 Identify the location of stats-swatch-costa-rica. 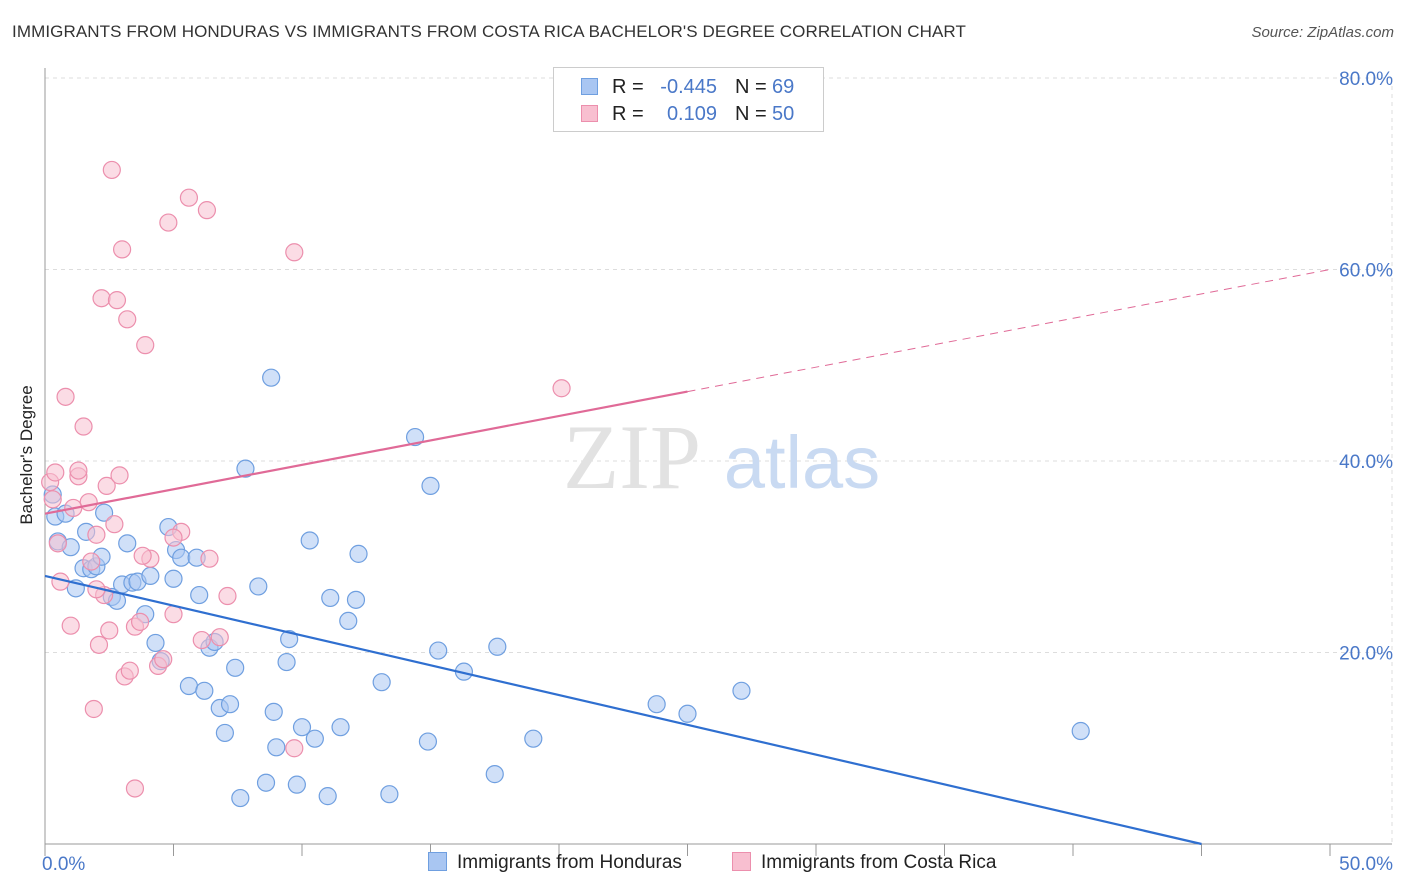
(589, 113).